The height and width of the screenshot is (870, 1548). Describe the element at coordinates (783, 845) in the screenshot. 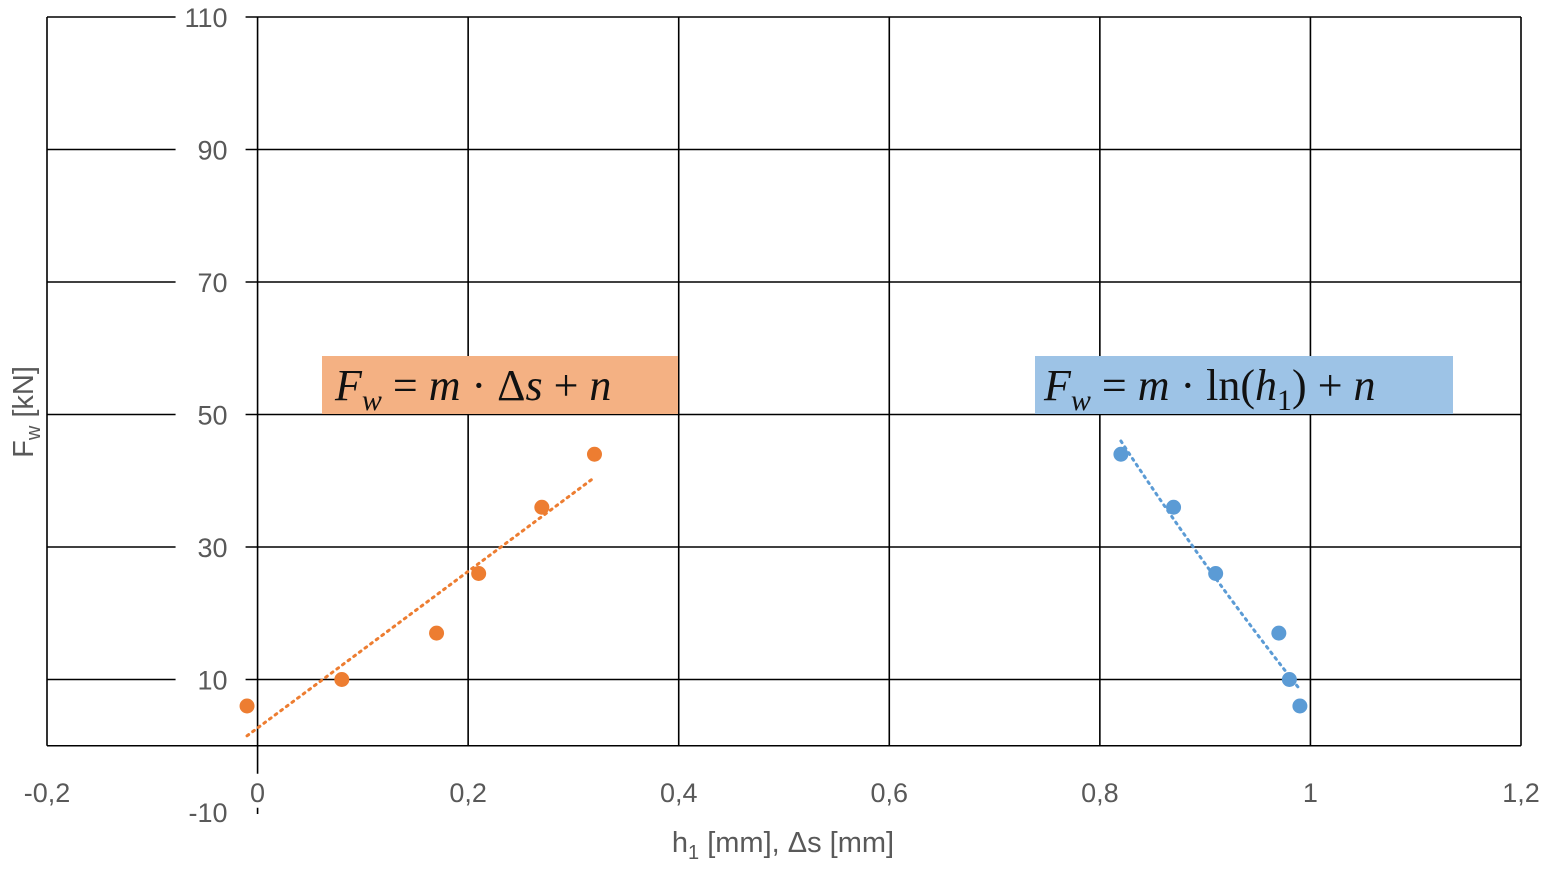

I see `x-axis-title: h1 [mm], Δs [mm]` at that location.